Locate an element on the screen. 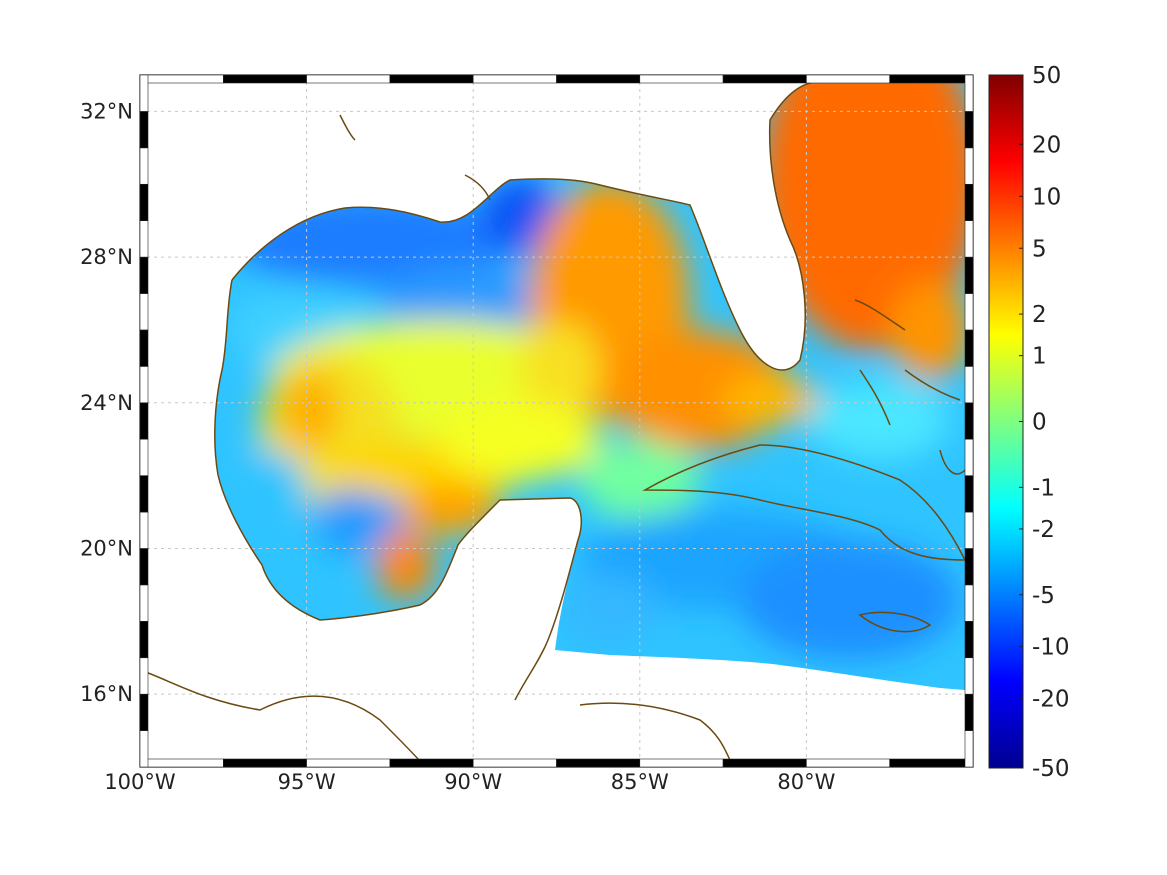 The height and width of the screenshot is (875, 1167). colorbar-tick-label: -1 is located at coordinates (1043, 488).